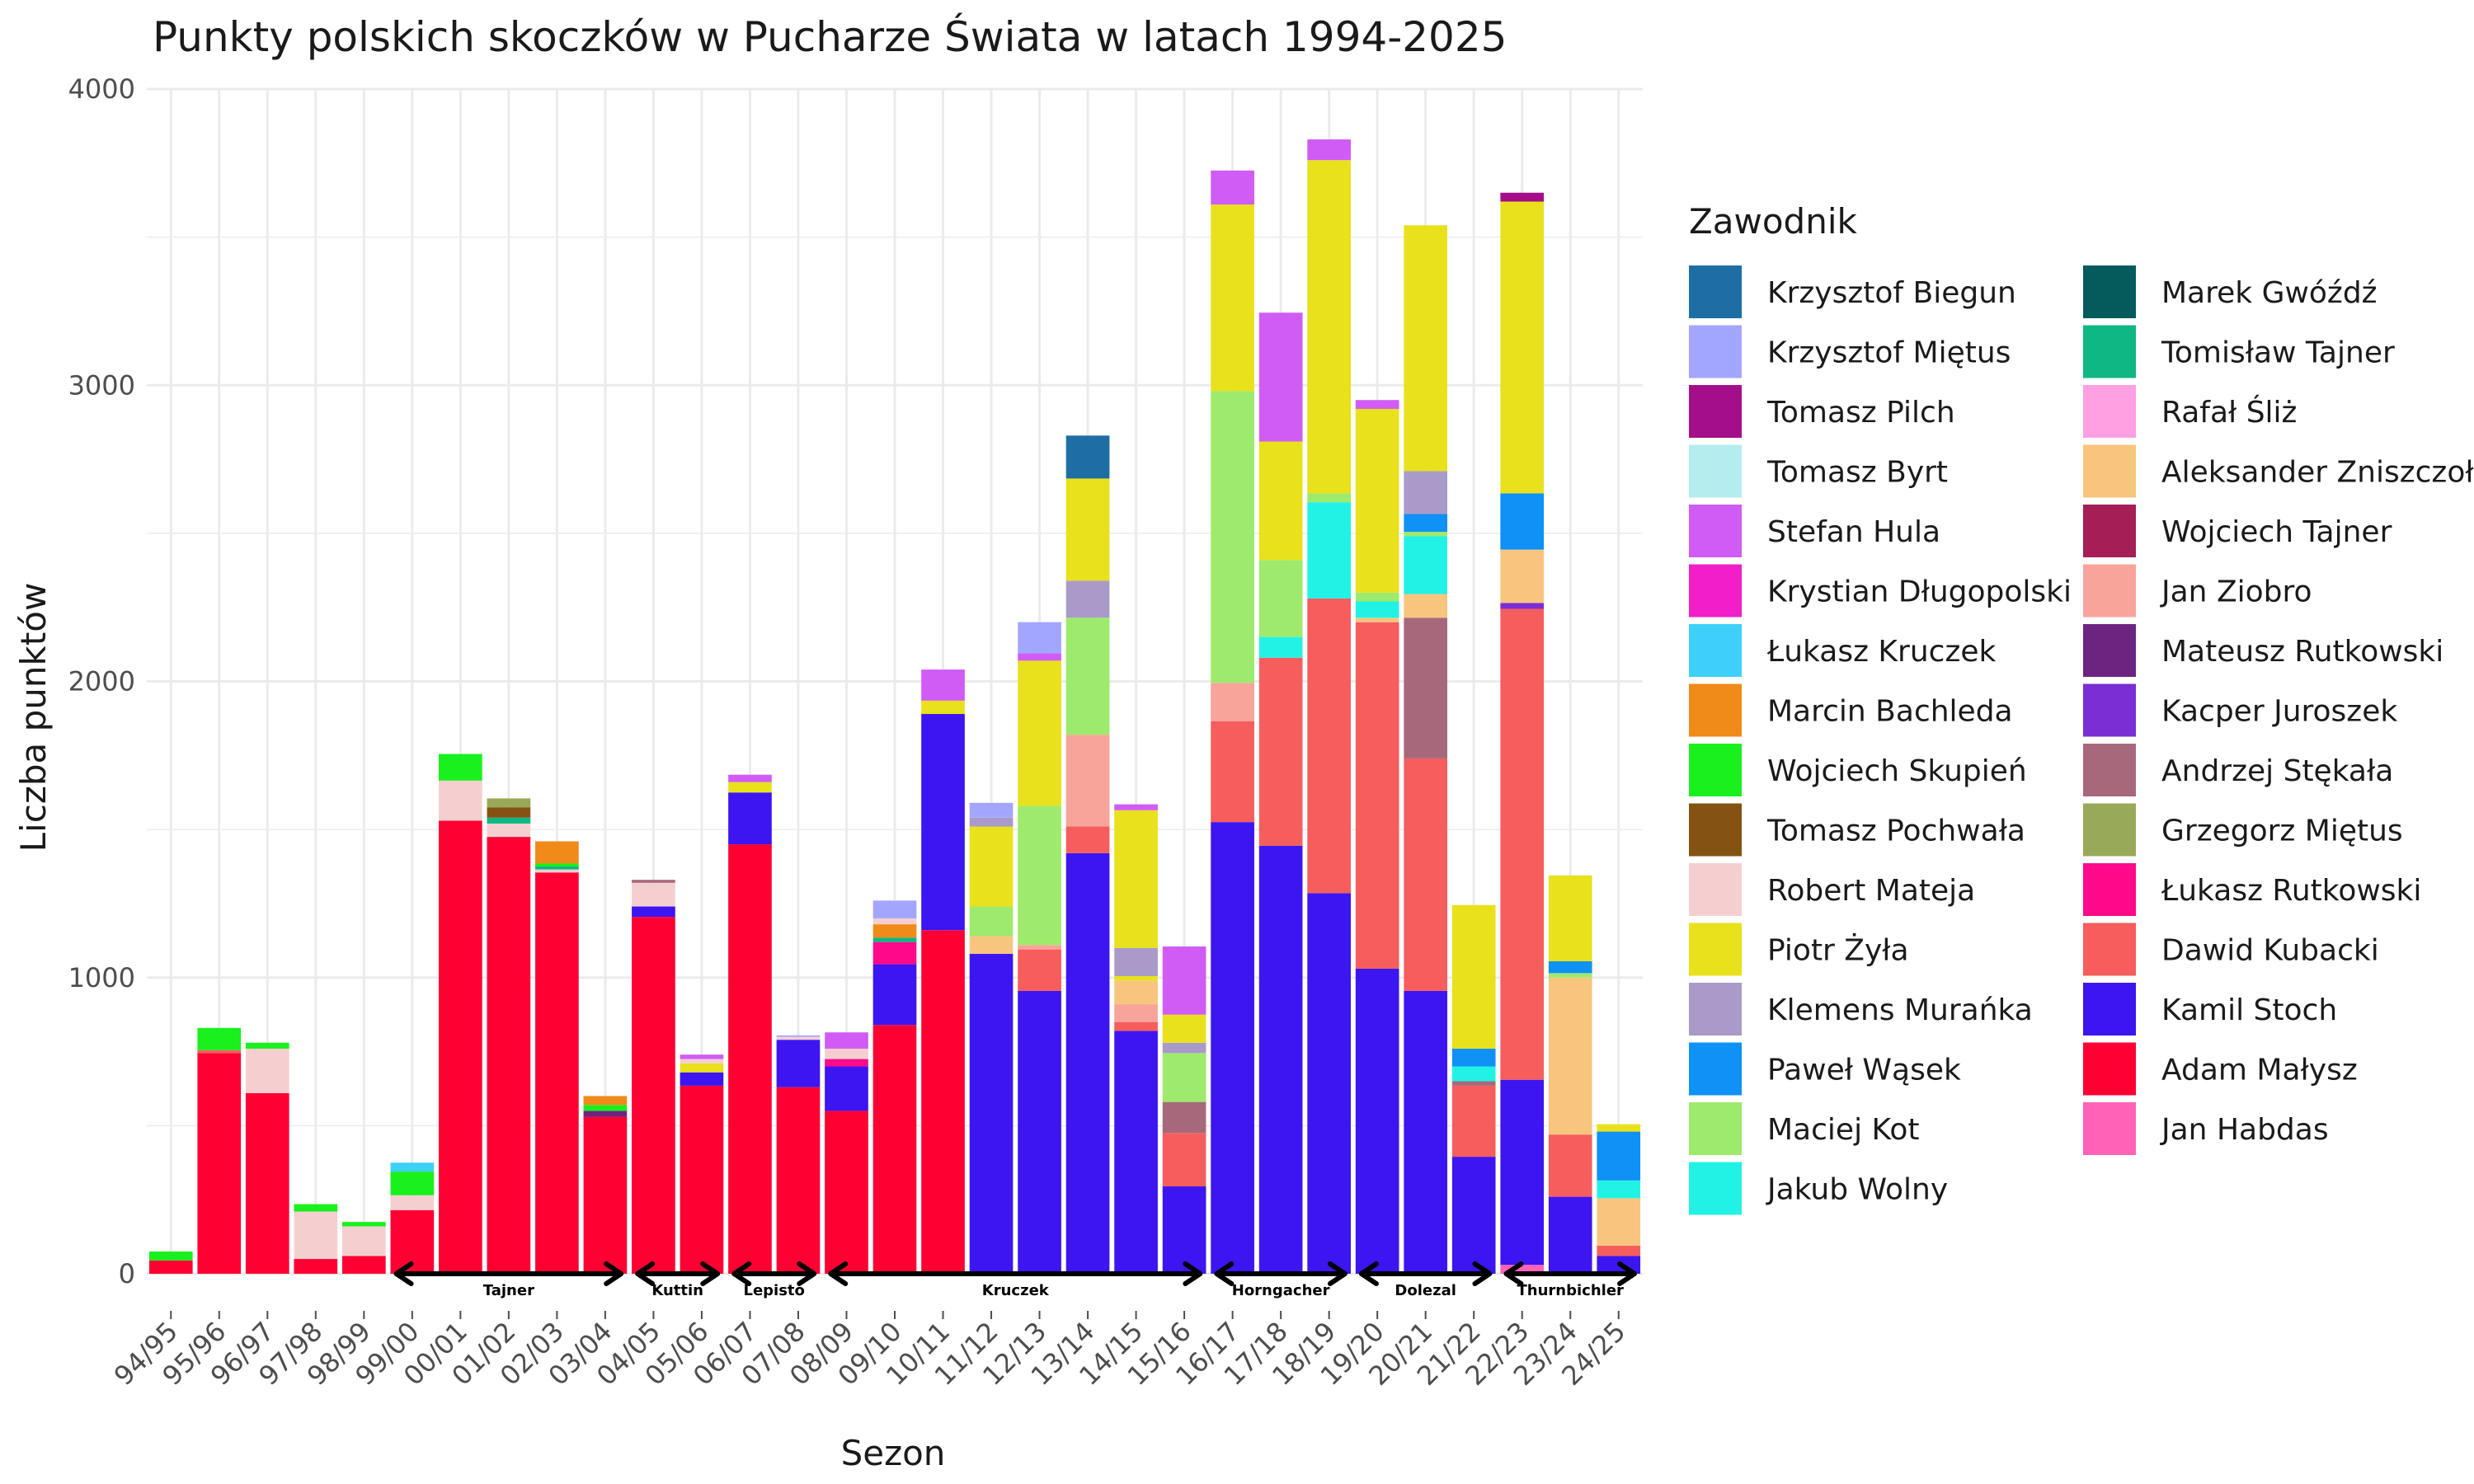  What do you see at coordinates (1891, 293) in the screenshot?
I see `legend-label: Krzysztof Biegun` at bounding box center [1891, 293].